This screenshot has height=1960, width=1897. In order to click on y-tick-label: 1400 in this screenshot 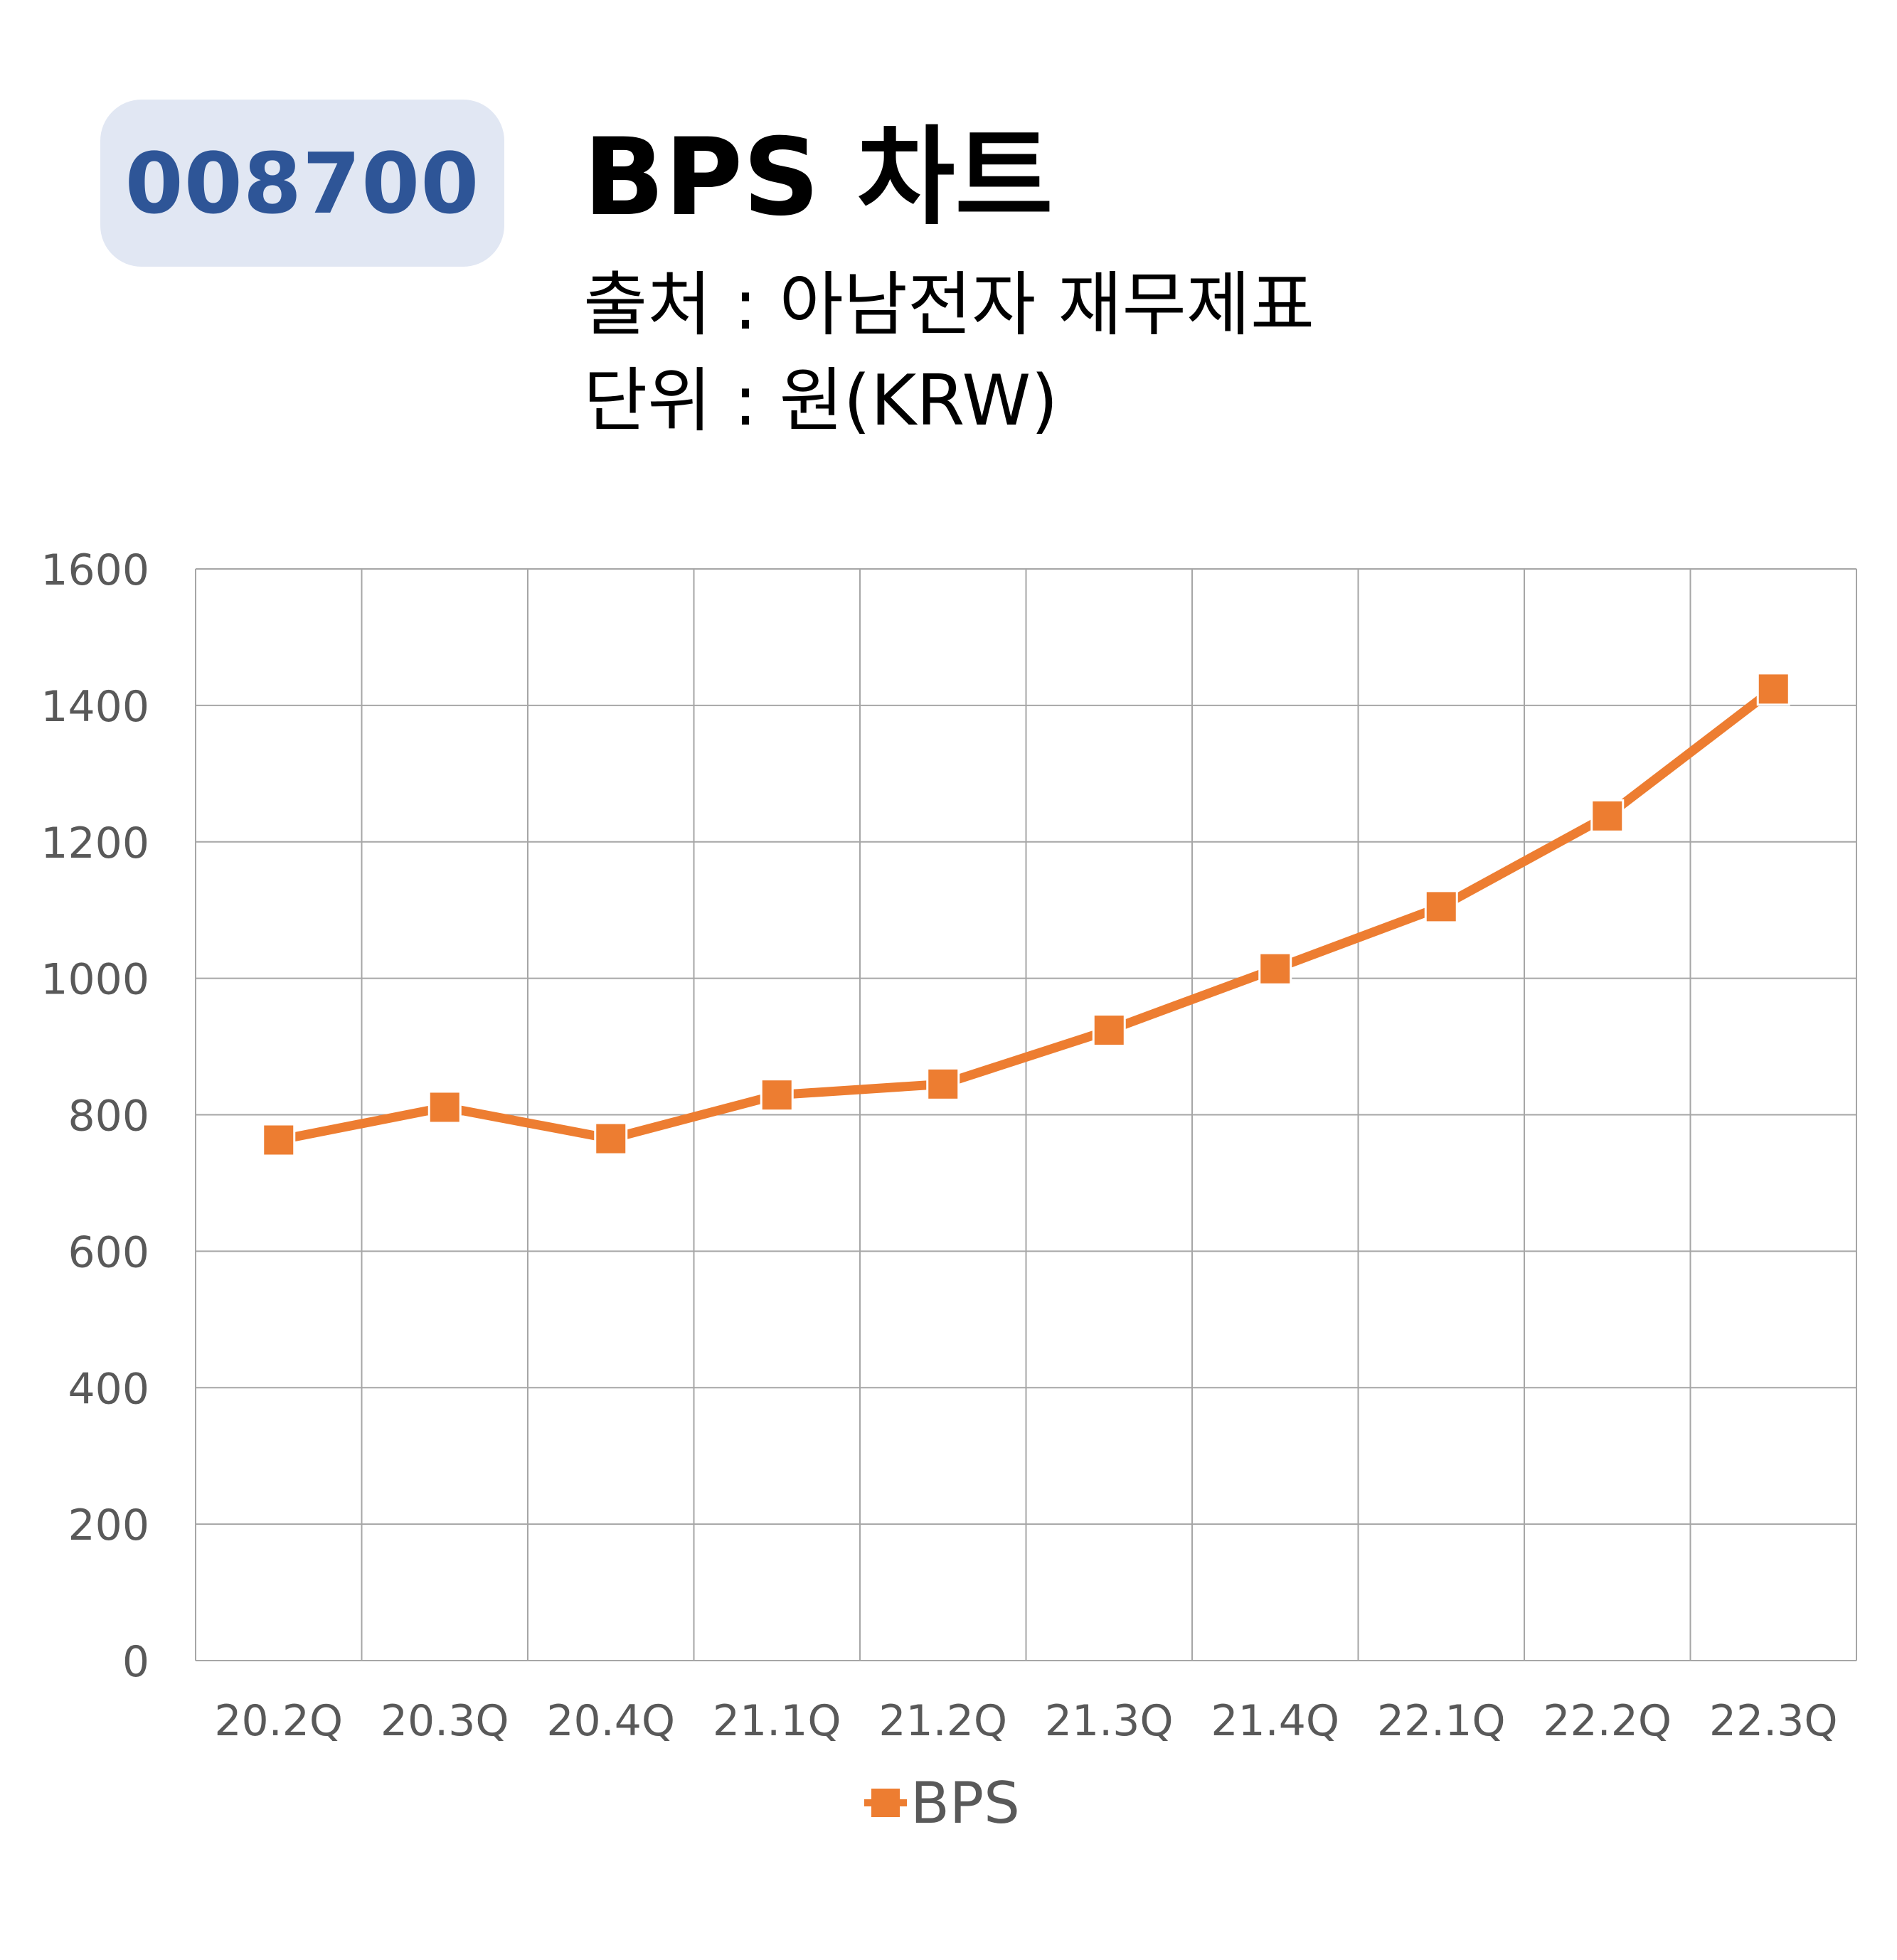, I will do `click(95, 707)`.